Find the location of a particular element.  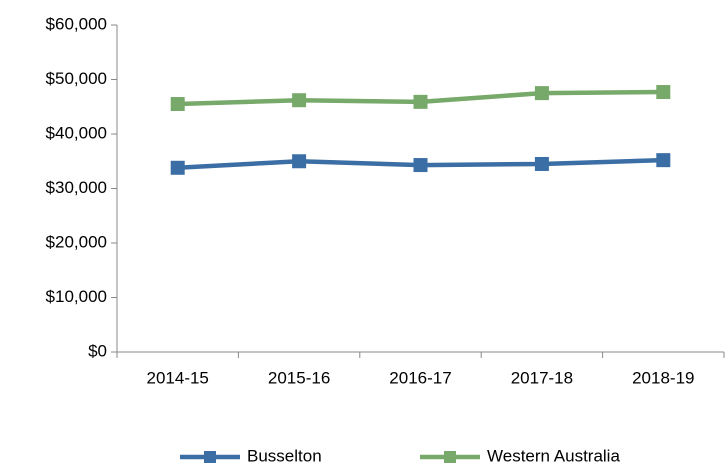

legend-label: Busselton is located at coordinates (284, 455).